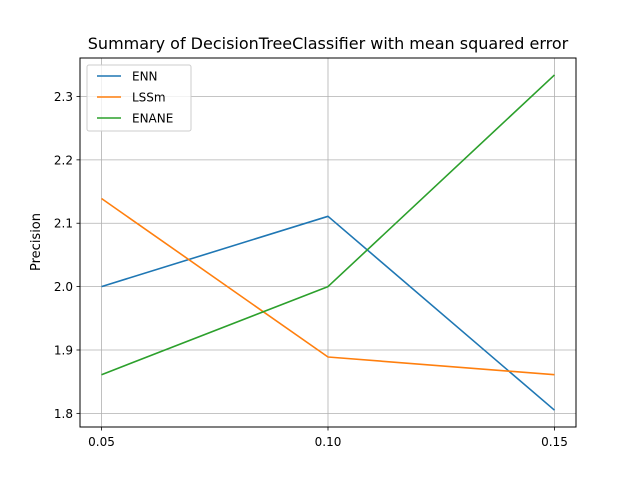 The width and height of the screenshot is (640, 484). What do you see at coordinates (101, 442) in the screenshot?
I see `x-tick-label: 0.05` at bounding box center [101, 442].